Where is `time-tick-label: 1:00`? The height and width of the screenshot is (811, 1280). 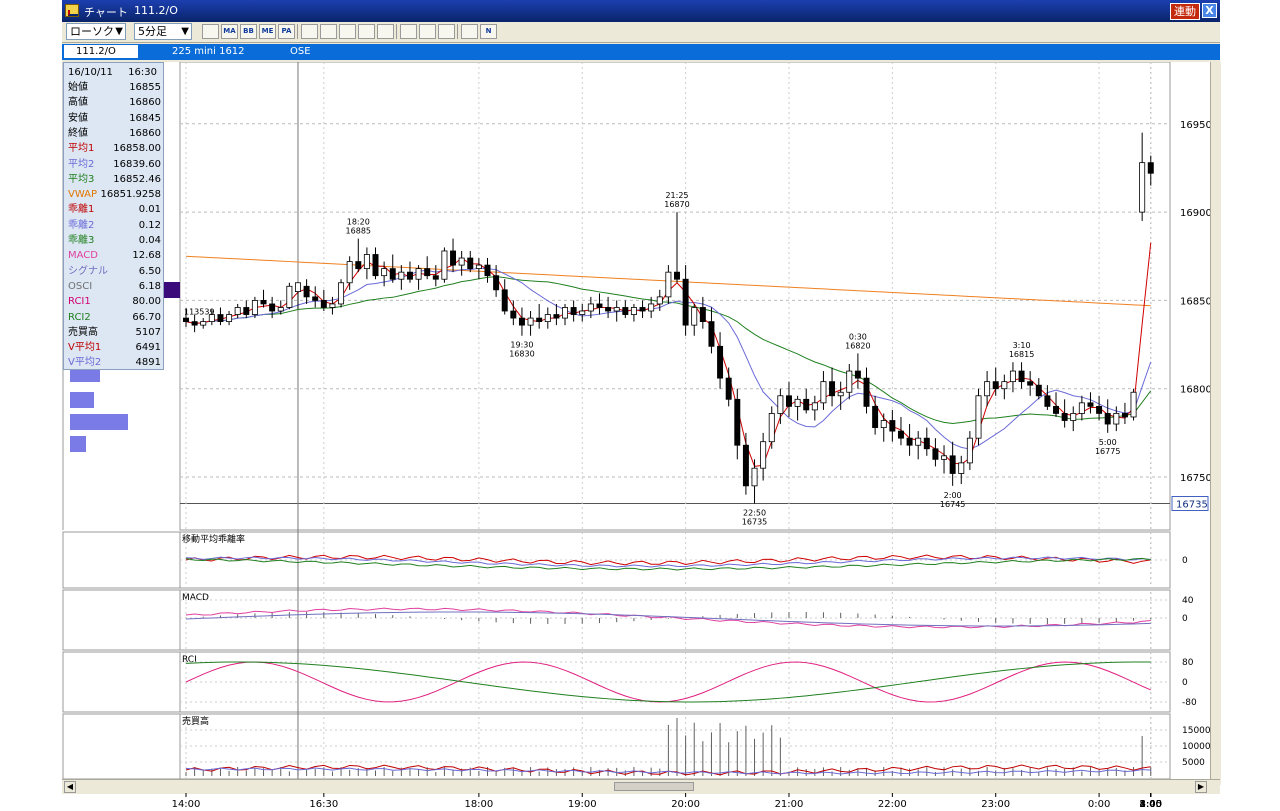 time-tick-label: 1:00 is located at coordinates (1151, 804).